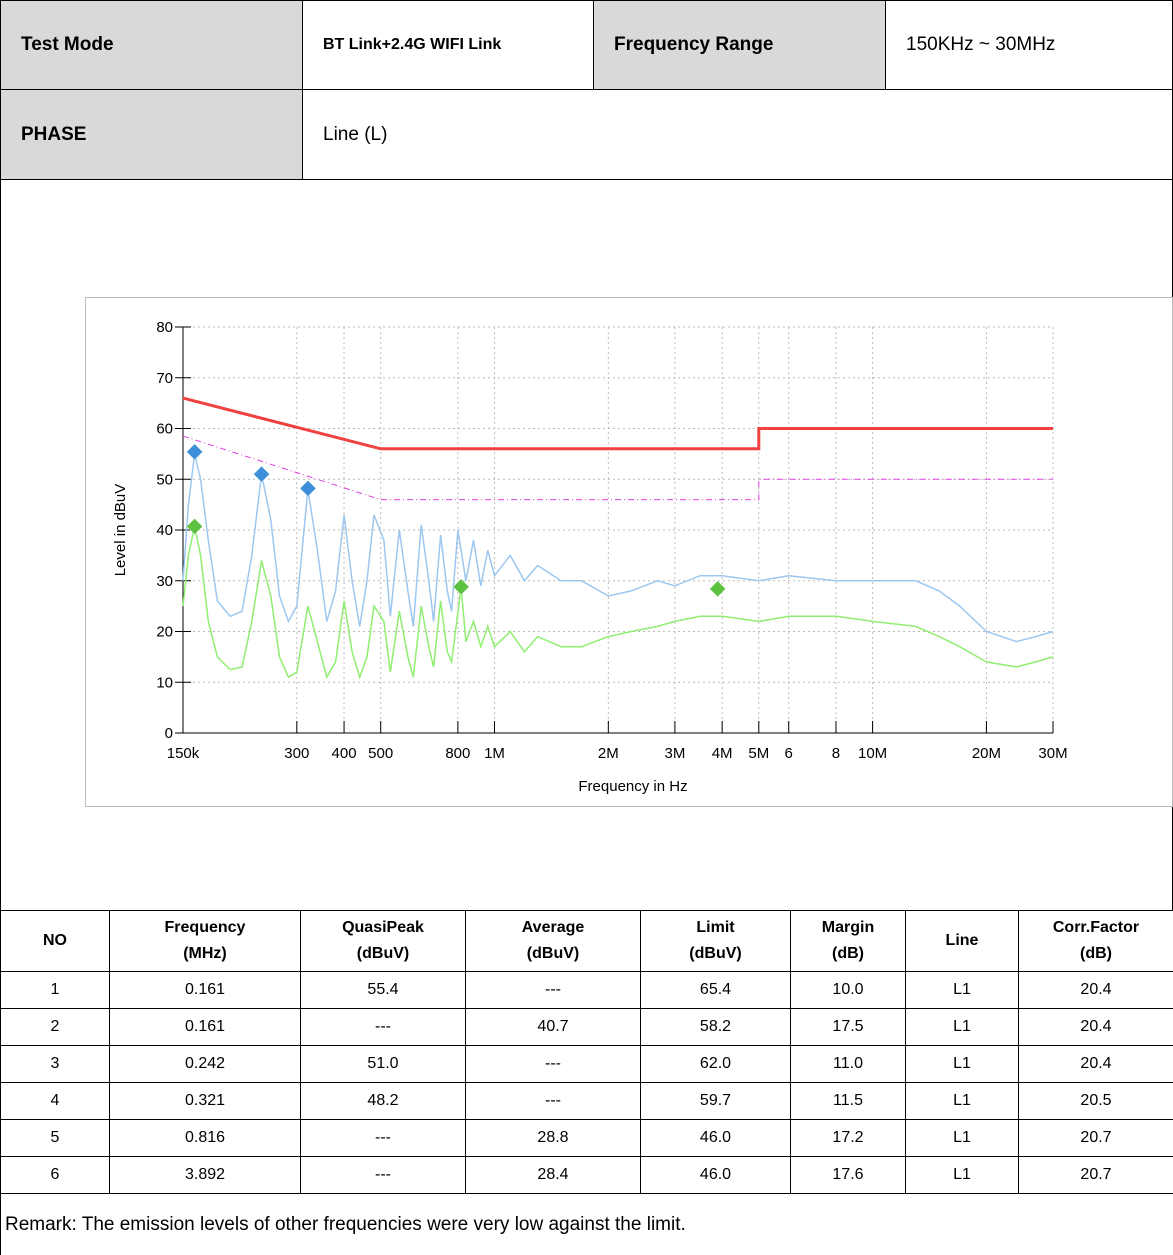  Describe the element at coordinates (55, 1175) in the screenshot. I see `table-cell: 6` at that location.